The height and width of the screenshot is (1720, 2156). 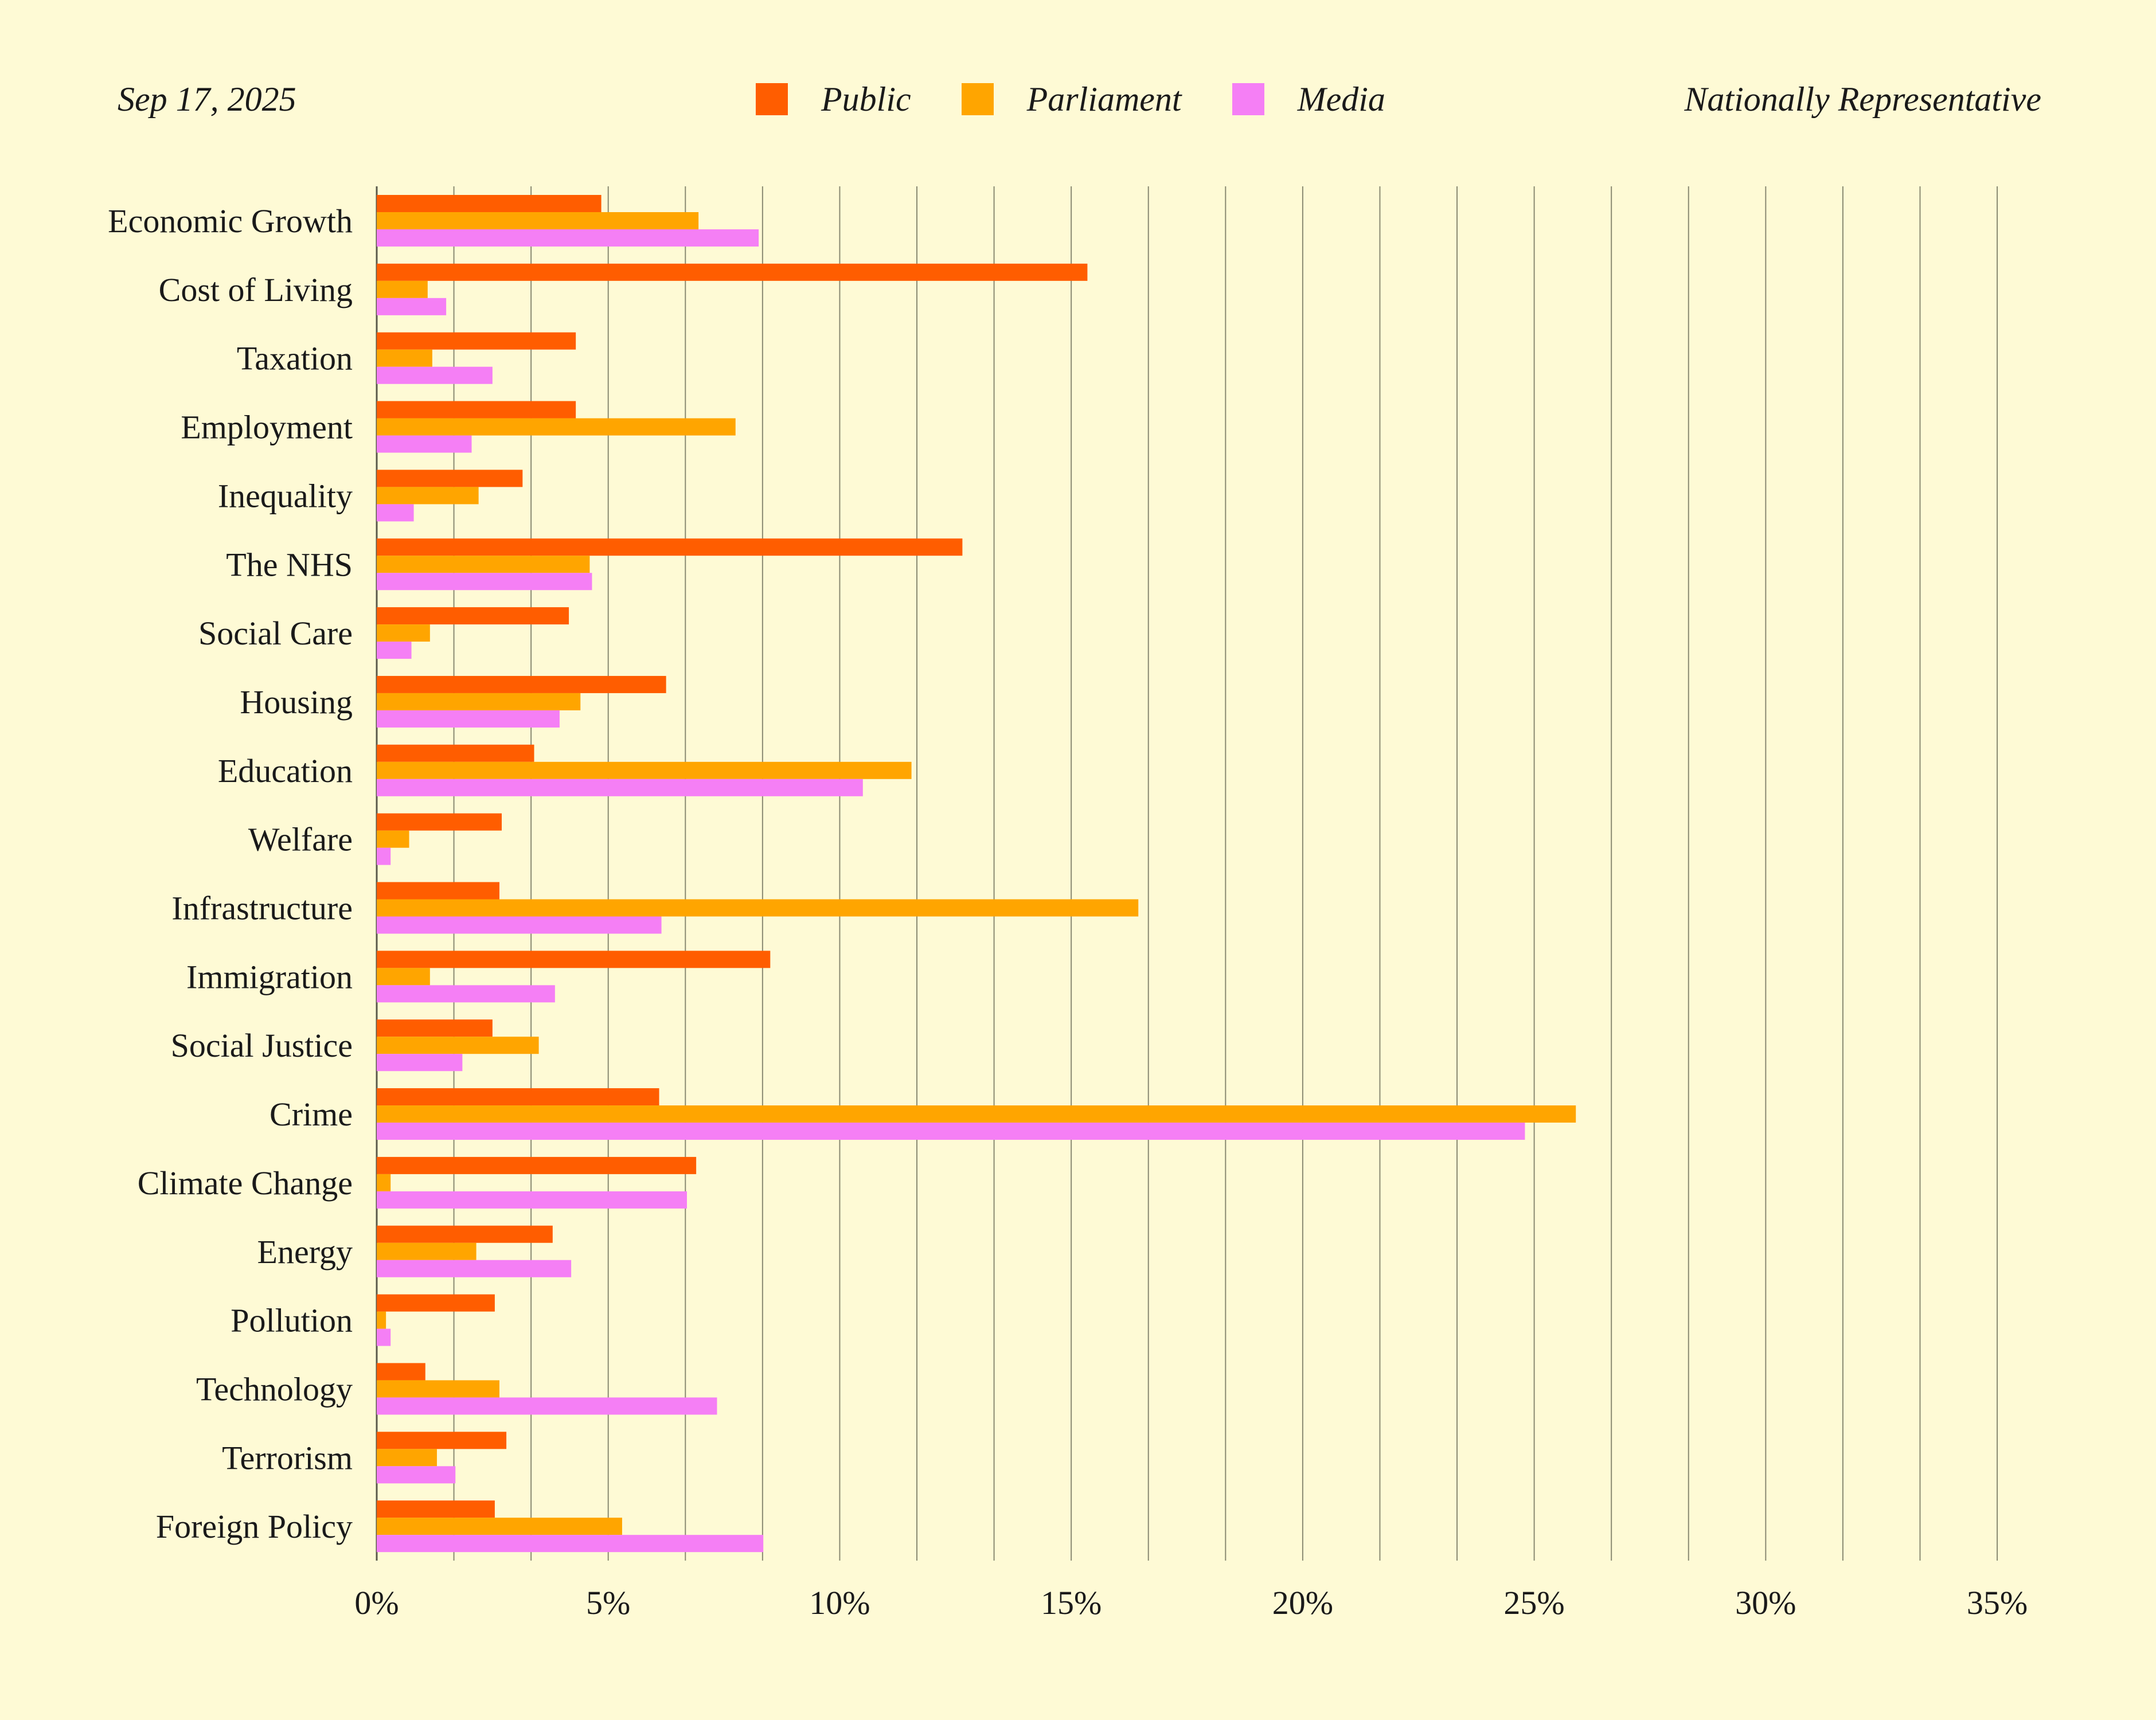 What do you see at coordinates (458, 1045) in the screenshot?
I see `bar-parliament-social-justice` at bounding box center [458, 1045].